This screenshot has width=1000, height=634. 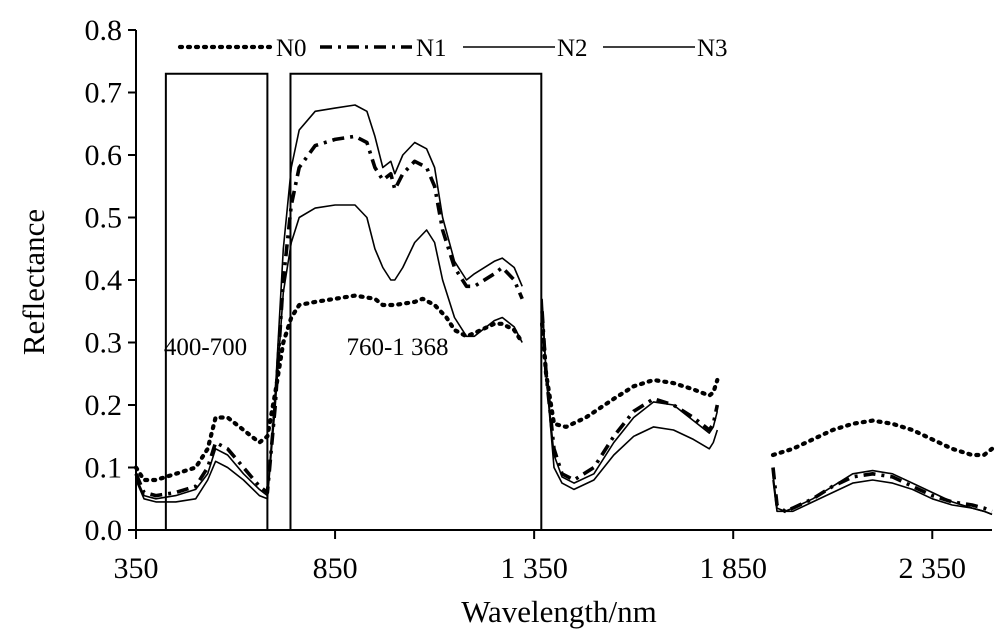 What do you see at coordinates (104, 530) in the screenshot?
I see `y-tick-label: 0.0` at bounding box center [104, 530].